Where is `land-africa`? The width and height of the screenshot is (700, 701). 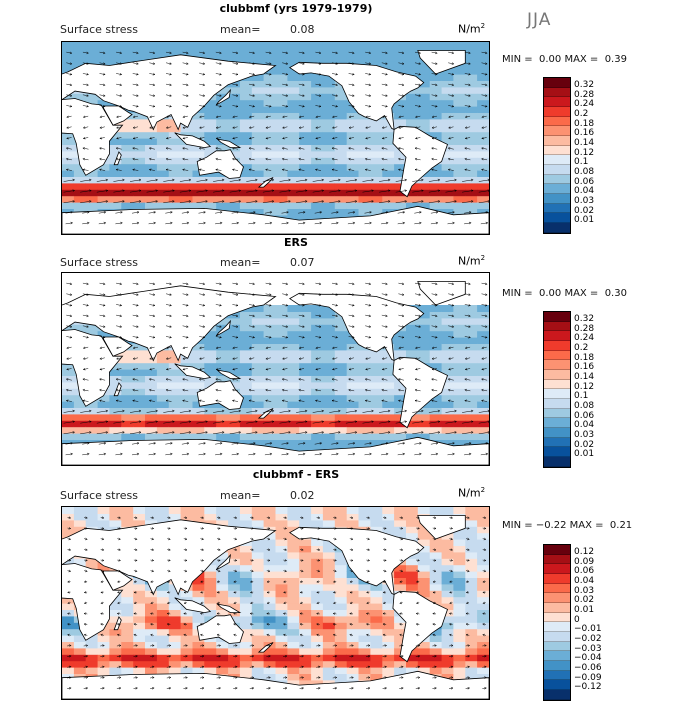 land-africa is located at coordinates (93, 137).